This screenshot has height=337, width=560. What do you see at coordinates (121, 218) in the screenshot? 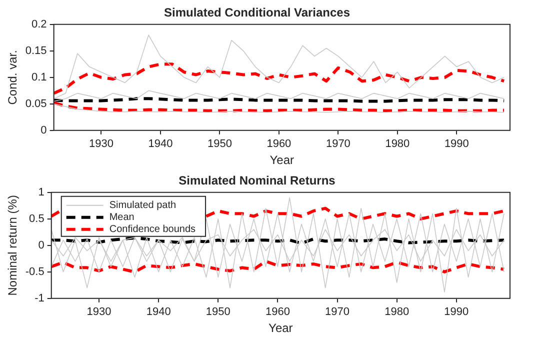
I see `legend-label: Mean` at bounding box center [121, 218].